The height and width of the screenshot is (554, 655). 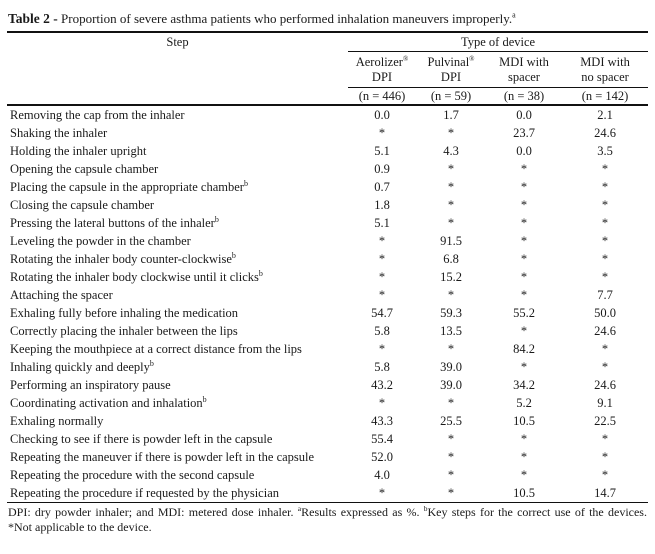 I want to click on step-cell: Leveling the powder in the chamber, so click(x=177, y=241).